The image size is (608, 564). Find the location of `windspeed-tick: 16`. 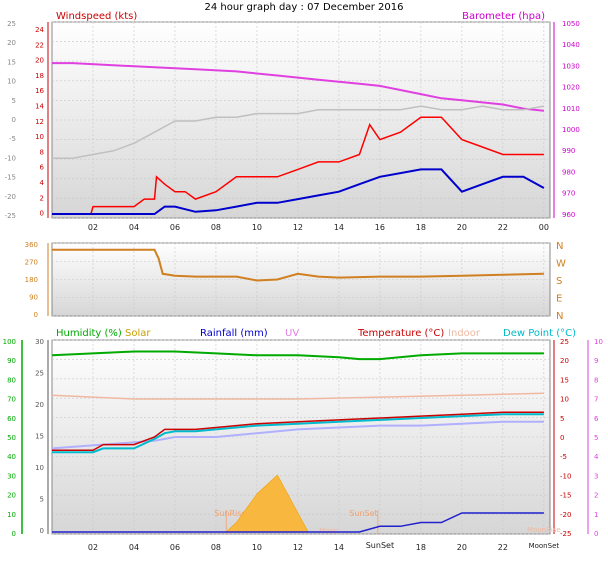

windspeed-tick: 16 is located at coordinates (39, 91).